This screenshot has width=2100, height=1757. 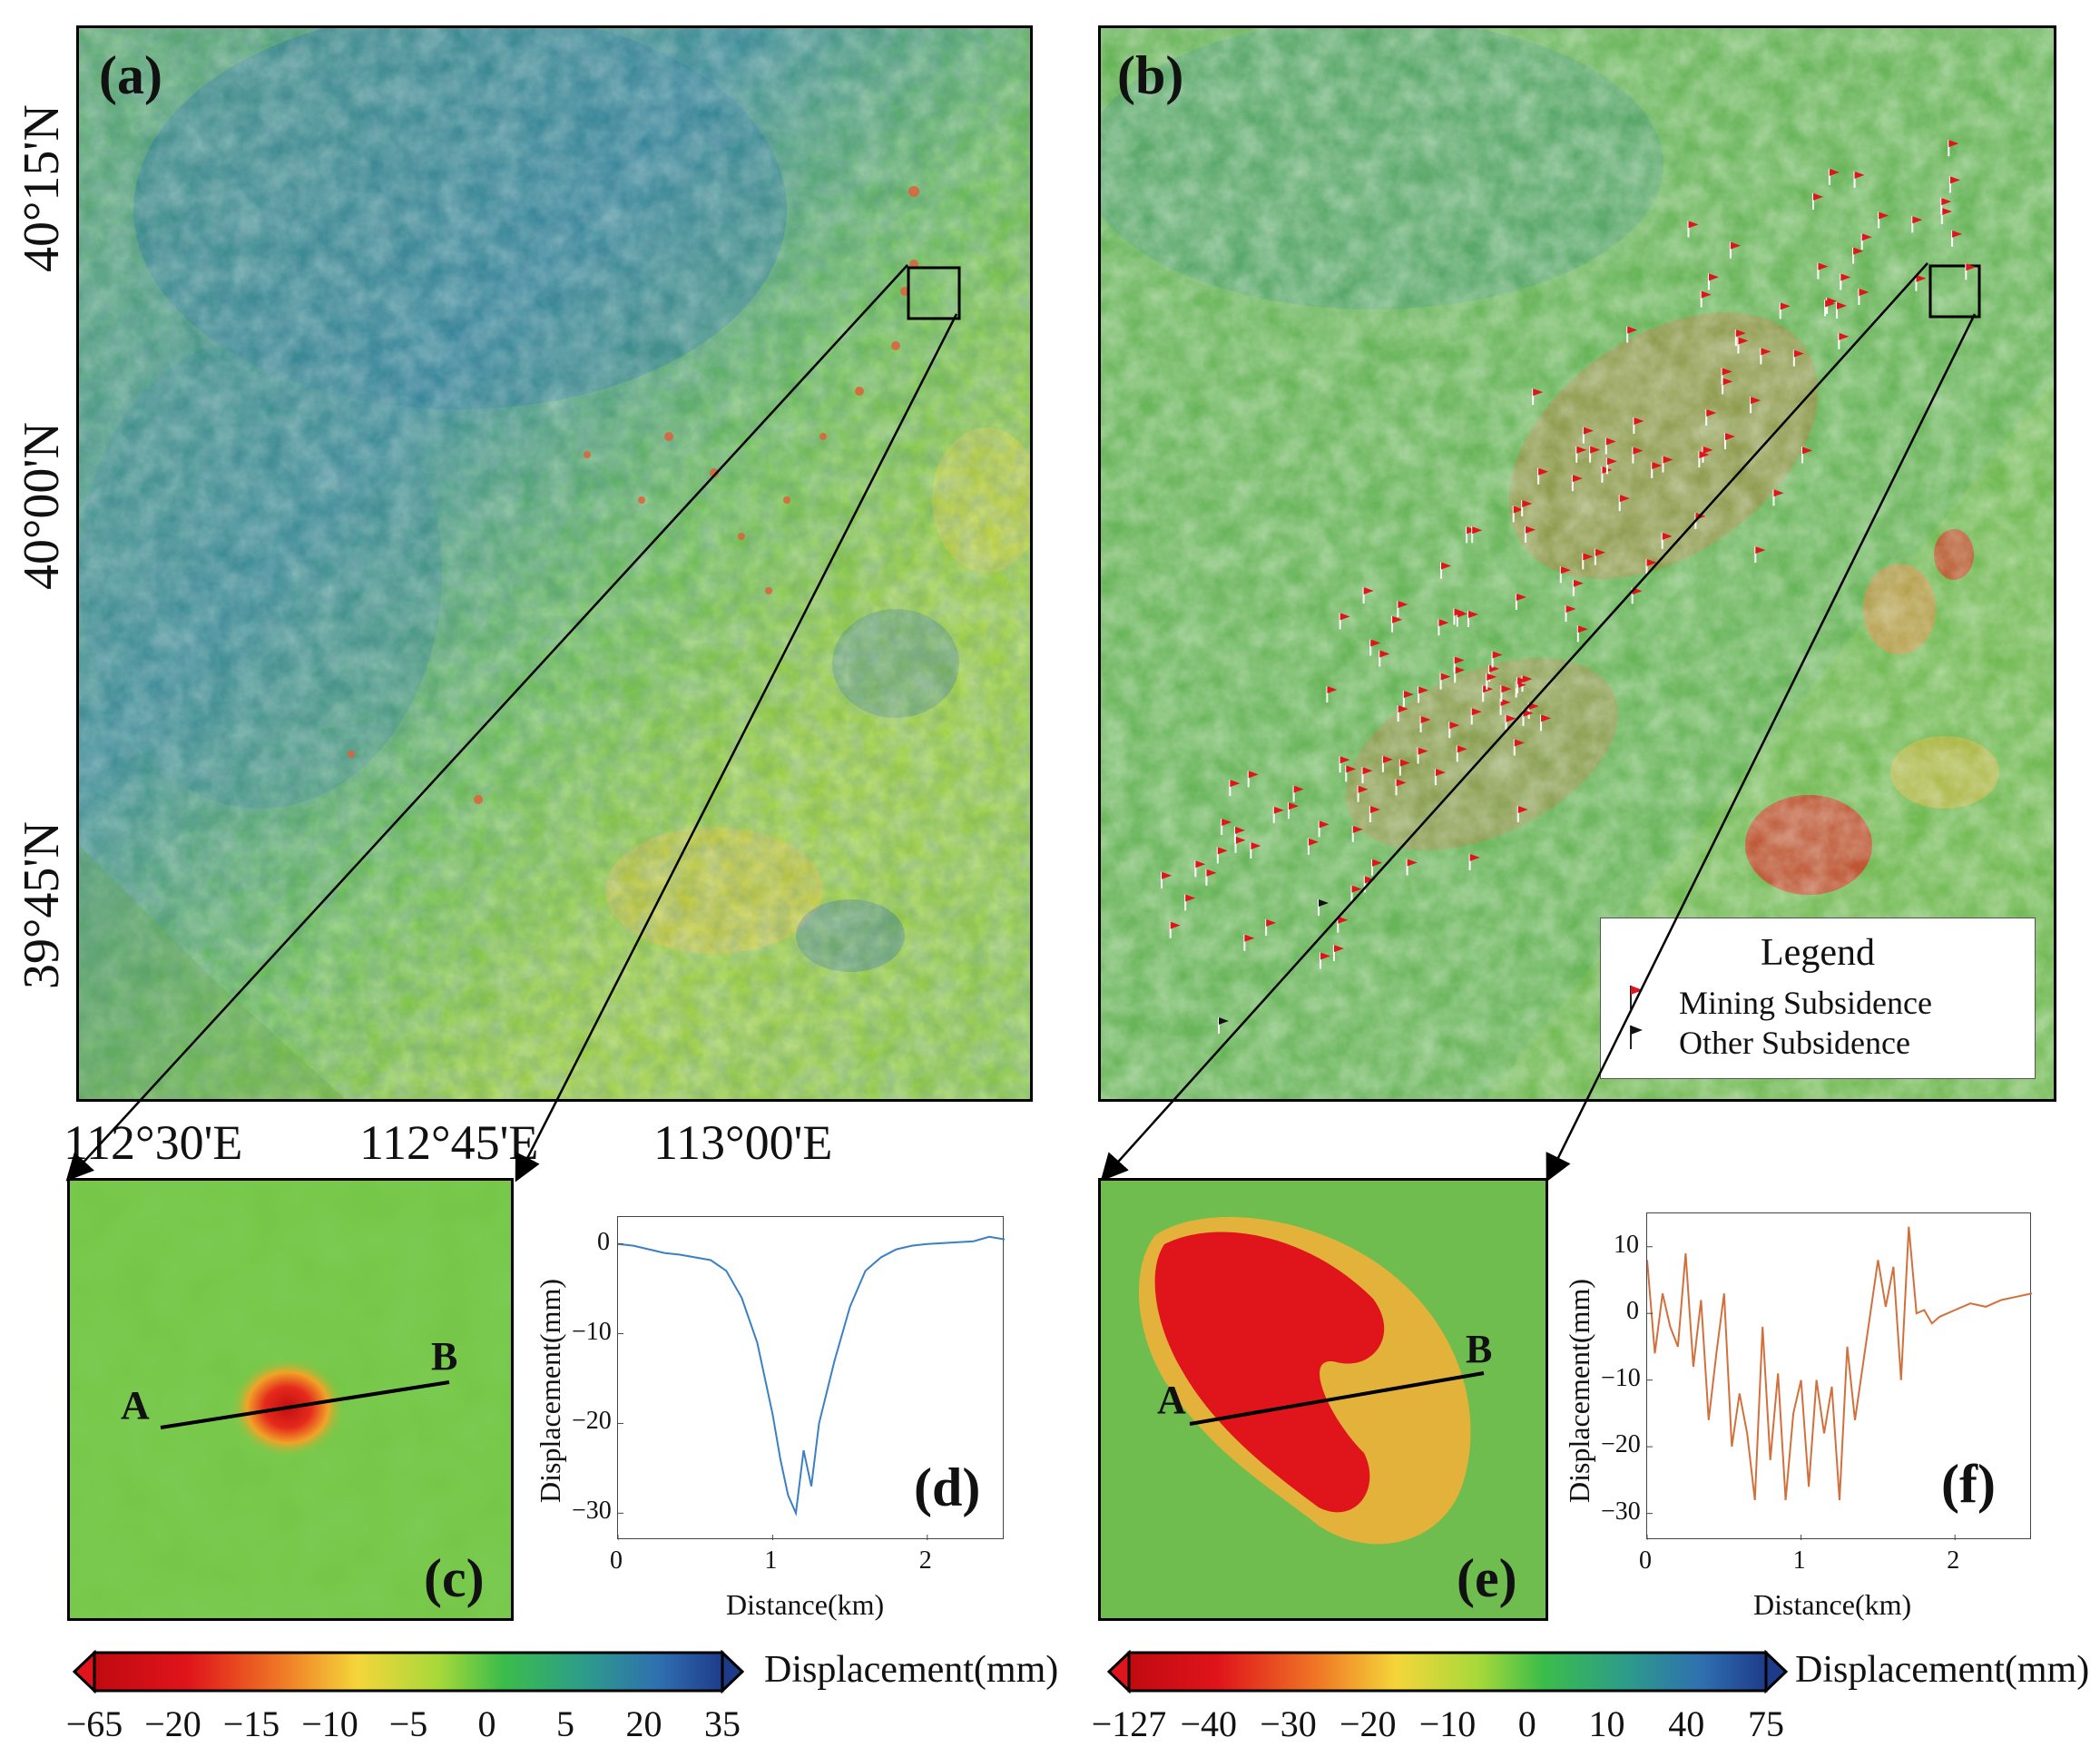 I want to click on x-tick-label: 0, so click(x=1645, y=1561).